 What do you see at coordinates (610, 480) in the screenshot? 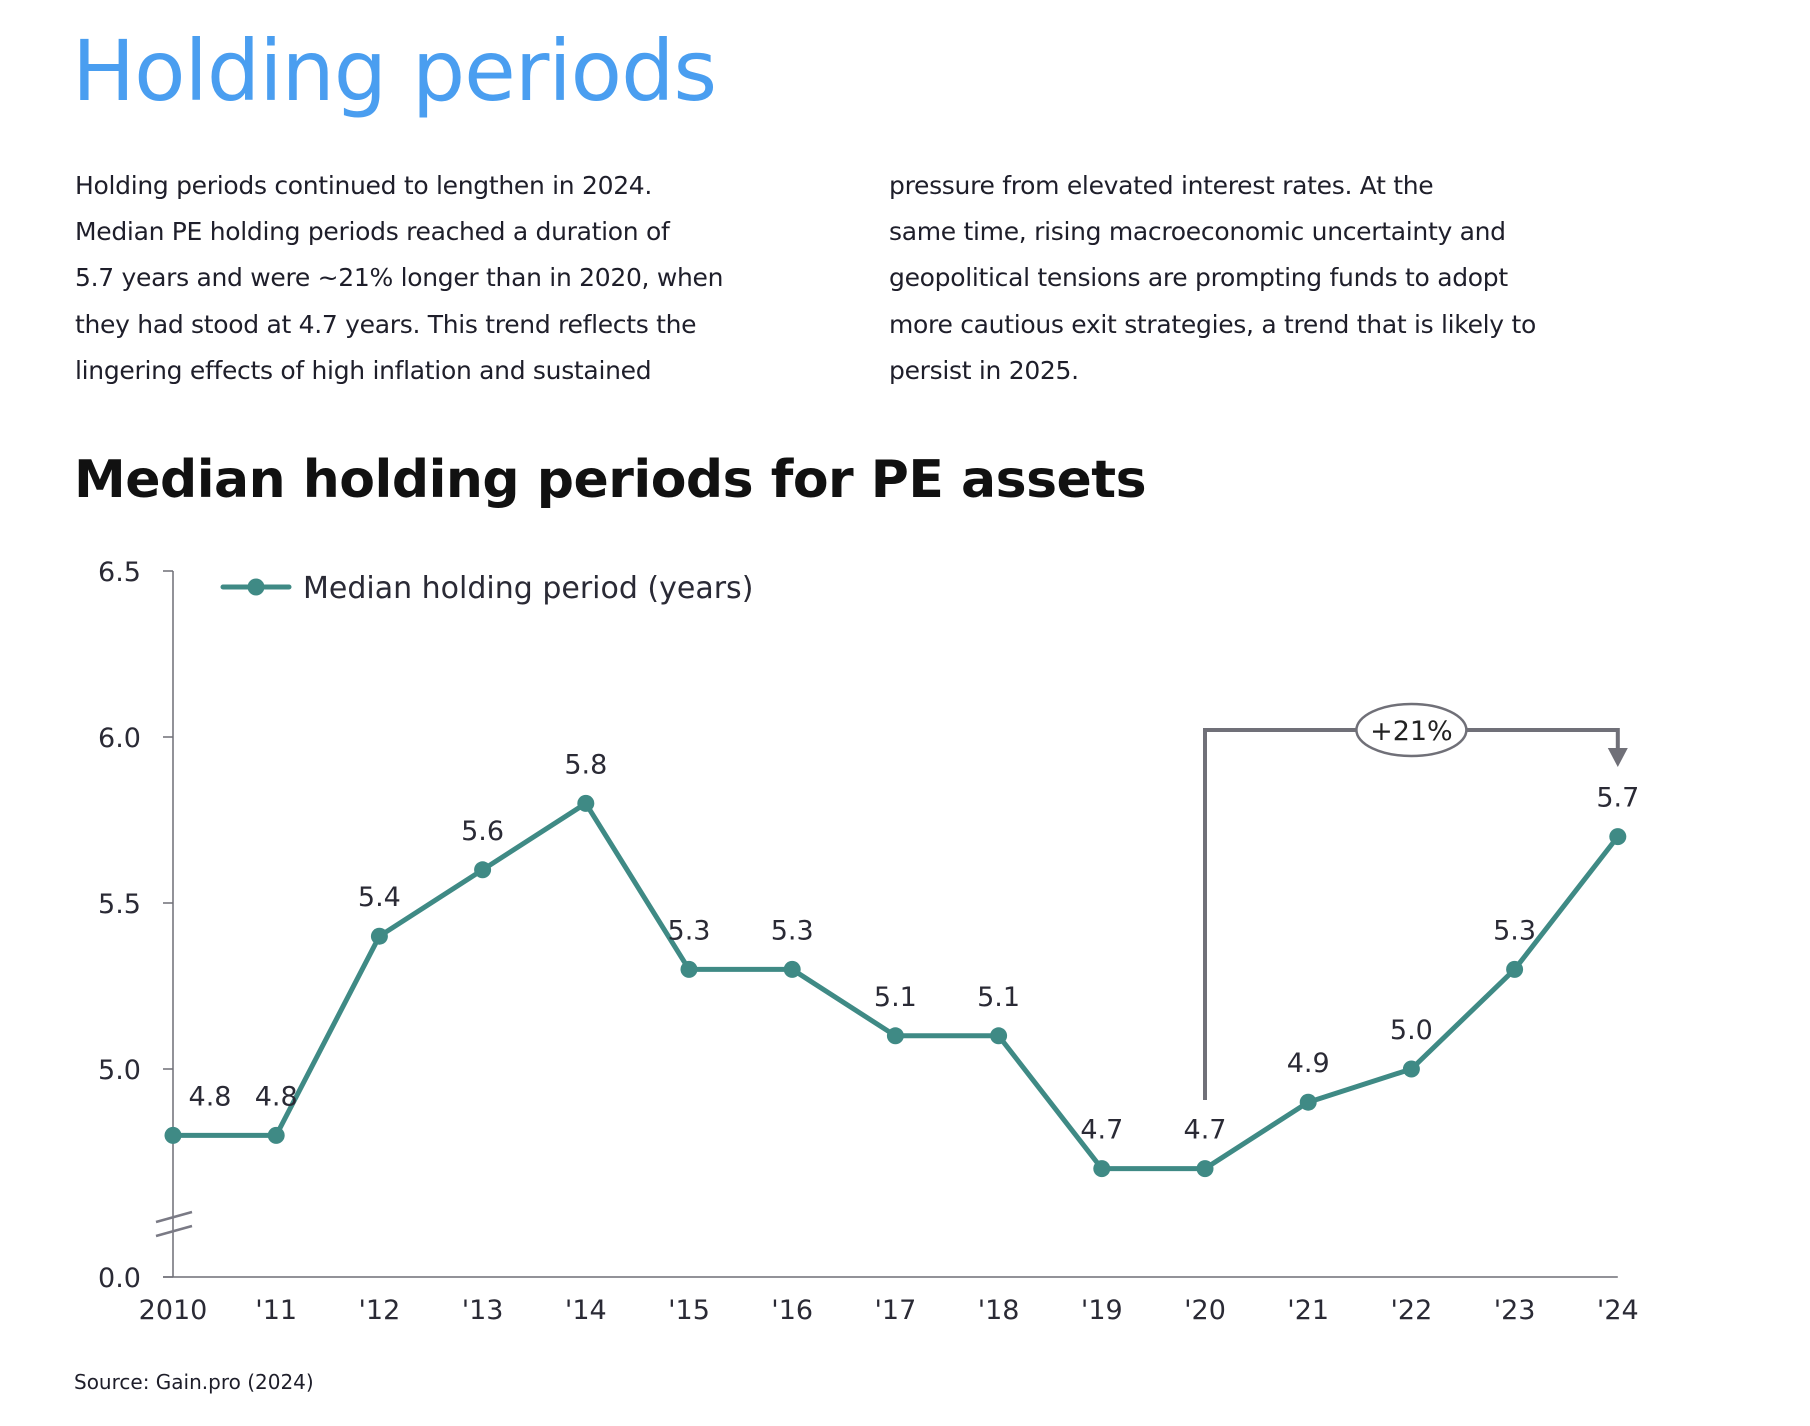
I see `chart-title: Median holding periods for PE assets` at bounding box center [610, 480].